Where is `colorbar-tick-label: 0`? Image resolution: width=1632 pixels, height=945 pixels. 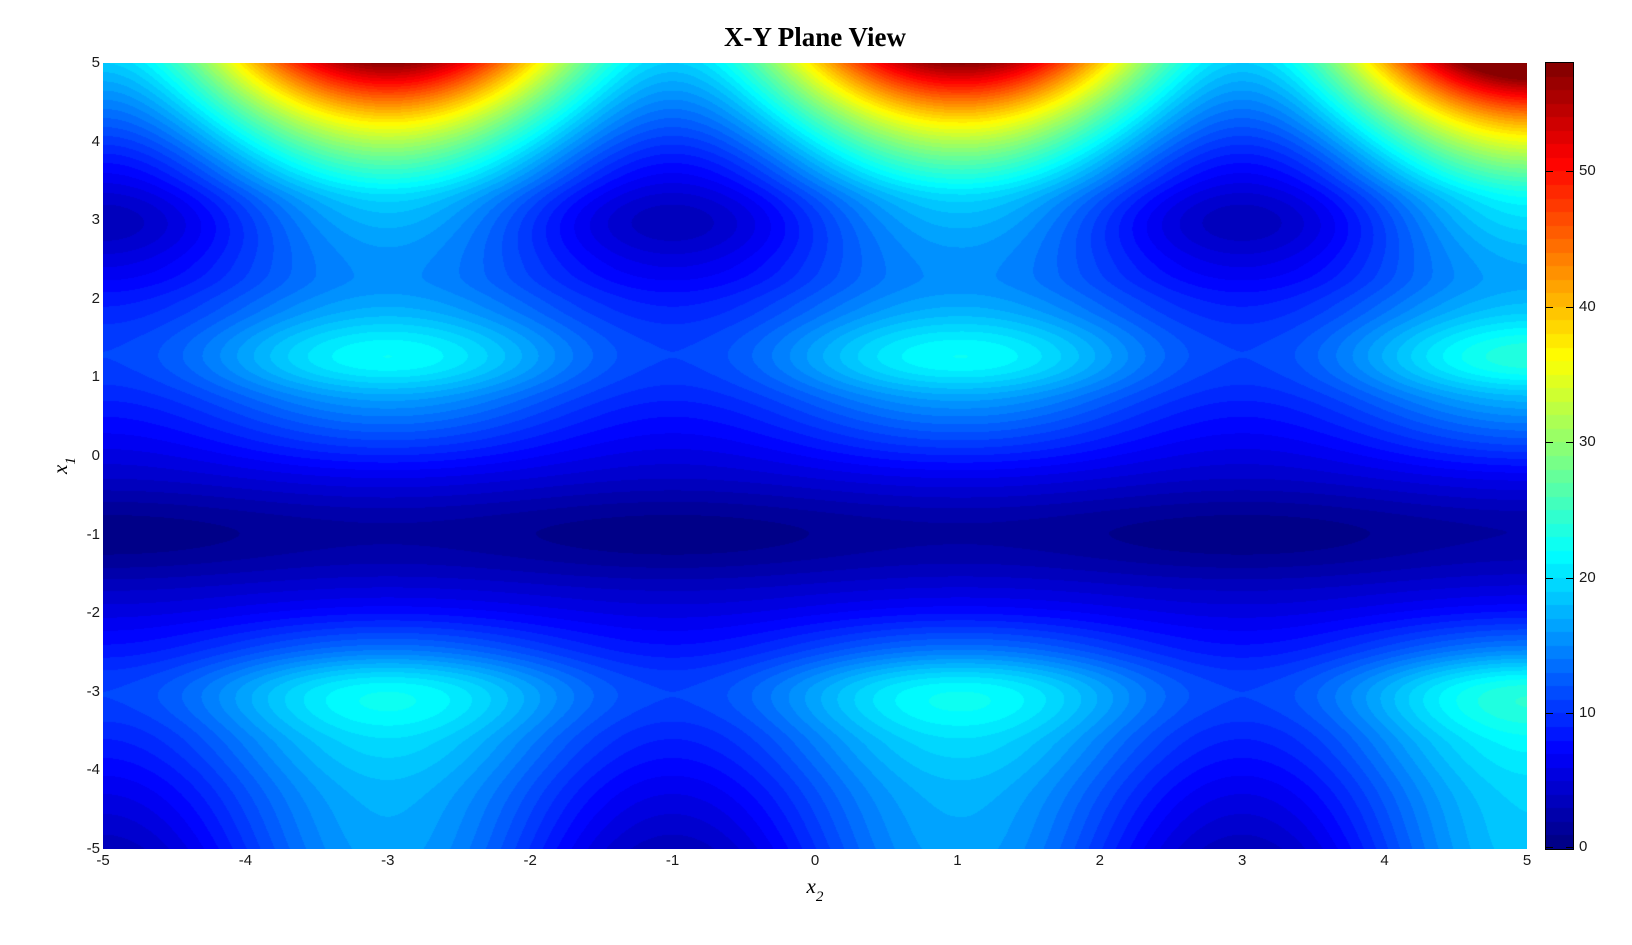 colorbar-tick-label: 0 is located at coordinates (1583, 846).